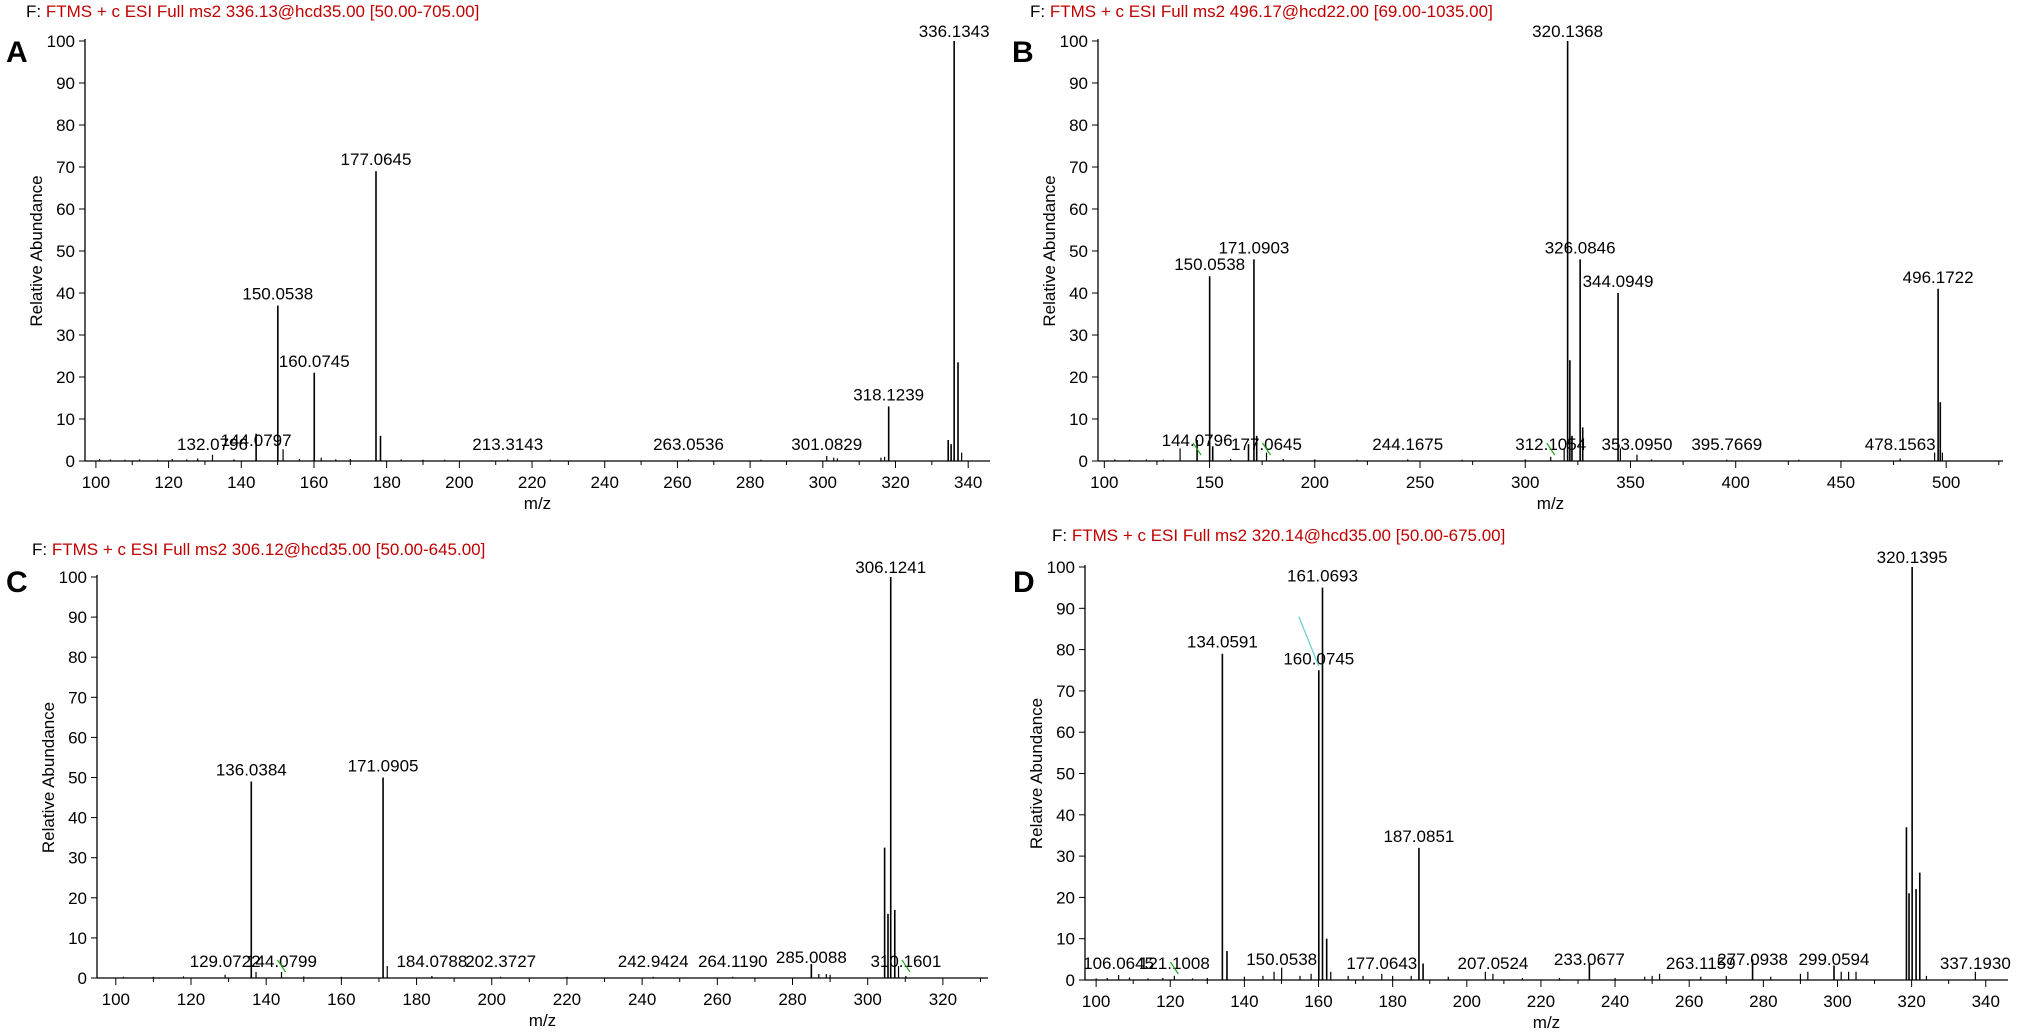 The width and height of the screenshot is (2025, 1035). I want to click on peak-label: 144.0797, so click(256, 440).